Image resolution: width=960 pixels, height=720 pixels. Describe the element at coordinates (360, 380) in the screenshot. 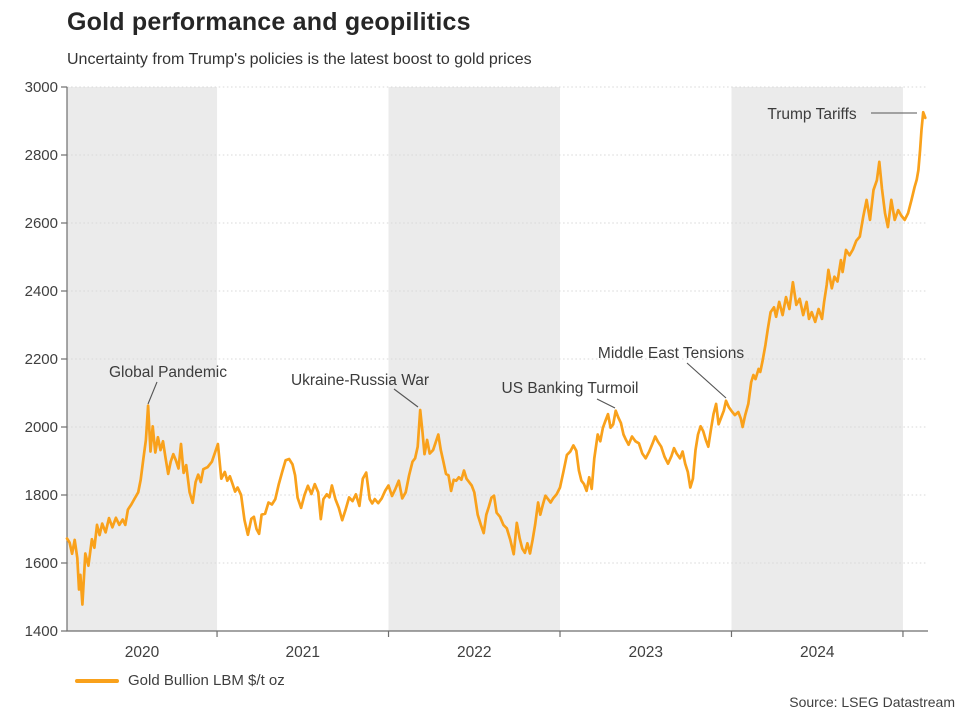

I see `annotation-label: Ukraine-Russia War` at that location.